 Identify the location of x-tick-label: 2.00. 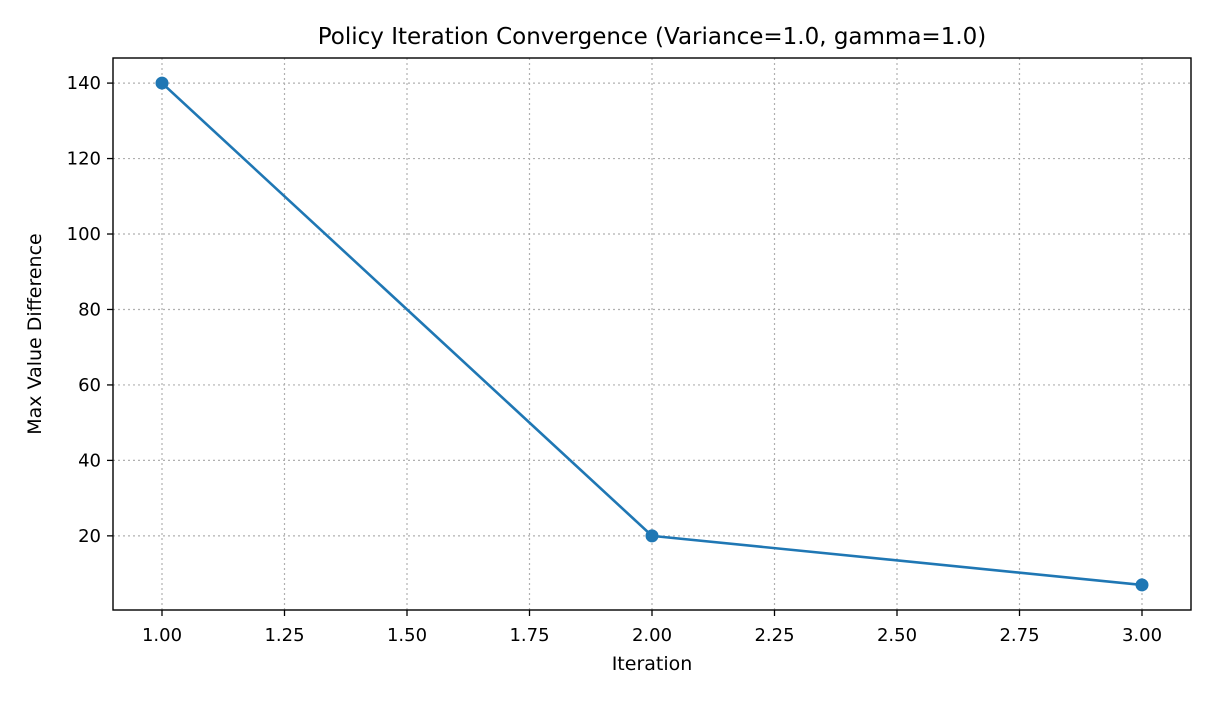
(652, 635).